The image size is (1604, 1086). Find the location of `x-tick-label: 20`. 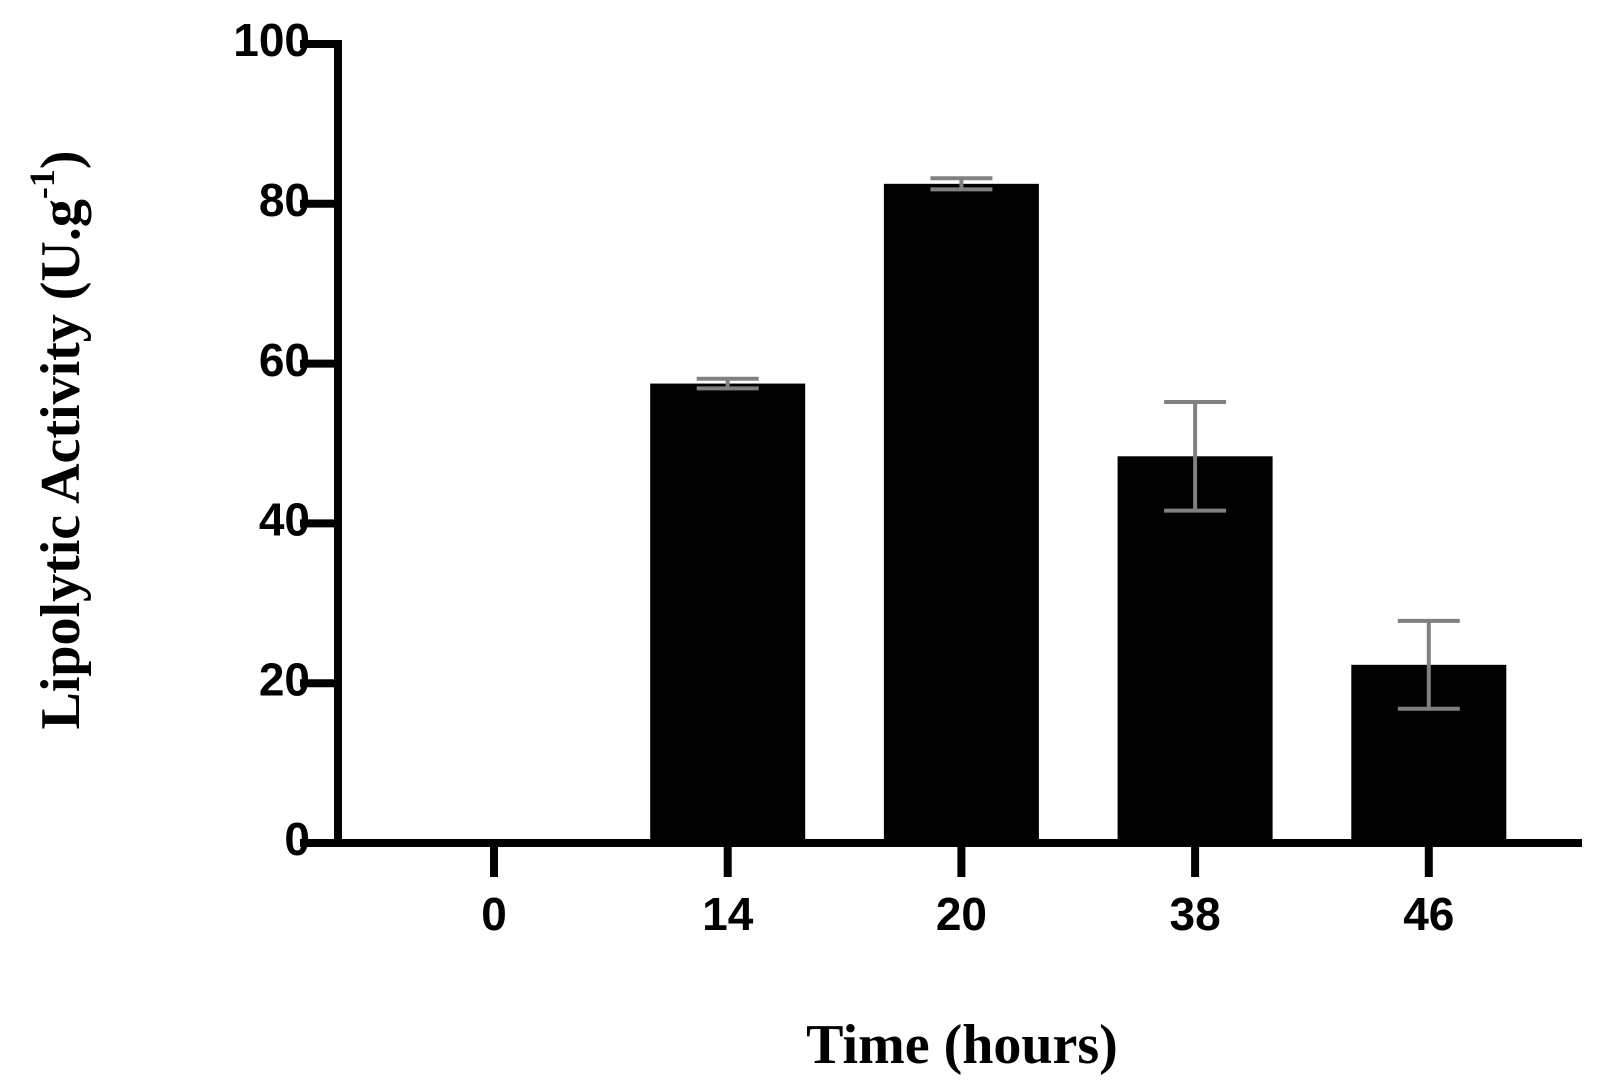

x-tick-label: 20 is located at coordinates (961, 914).